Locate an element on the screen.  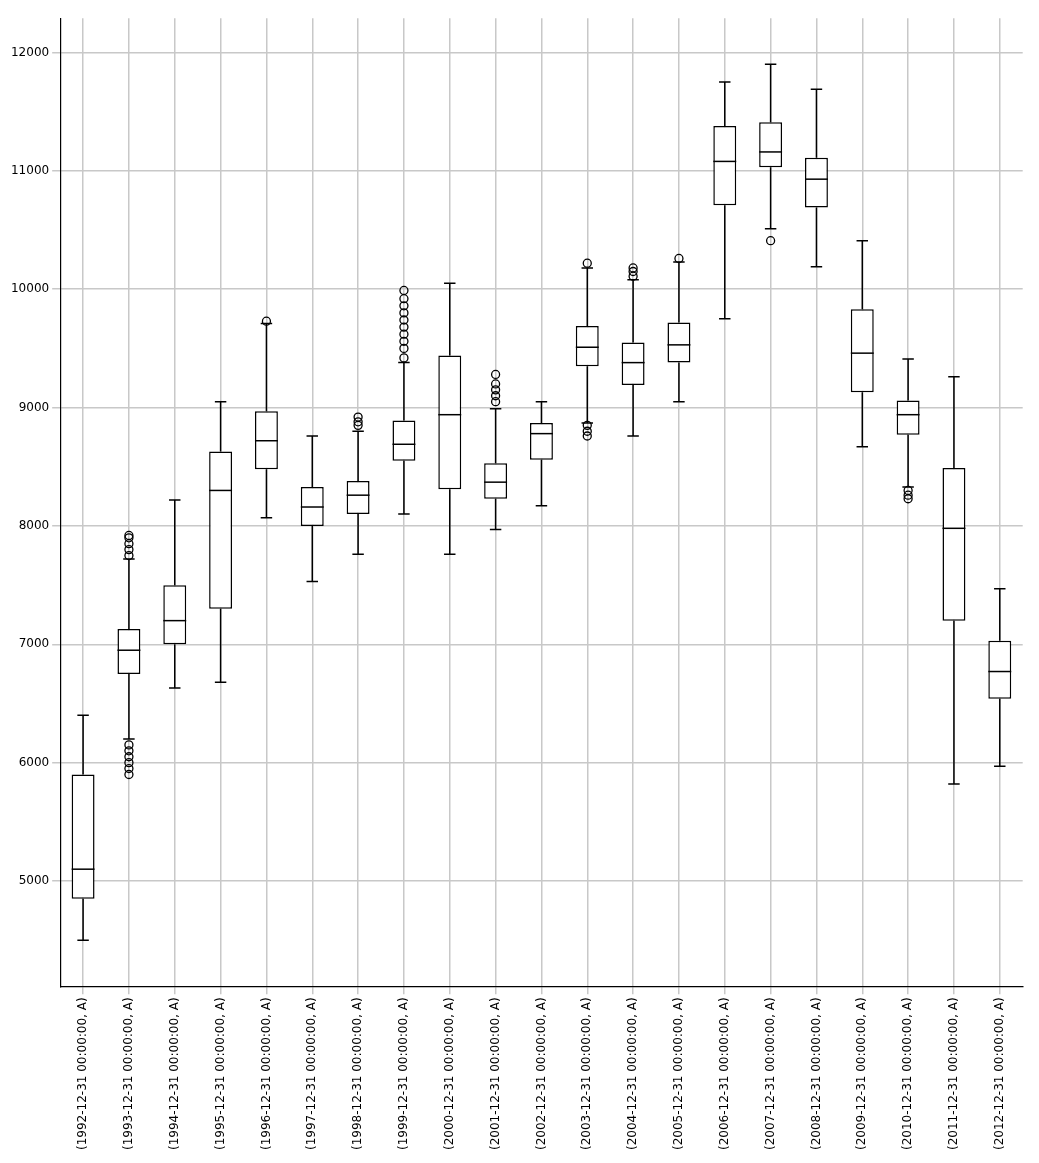
x-tick-label: (1997-12-31 00:00:00, A) is located at coordinates (311, 1074).